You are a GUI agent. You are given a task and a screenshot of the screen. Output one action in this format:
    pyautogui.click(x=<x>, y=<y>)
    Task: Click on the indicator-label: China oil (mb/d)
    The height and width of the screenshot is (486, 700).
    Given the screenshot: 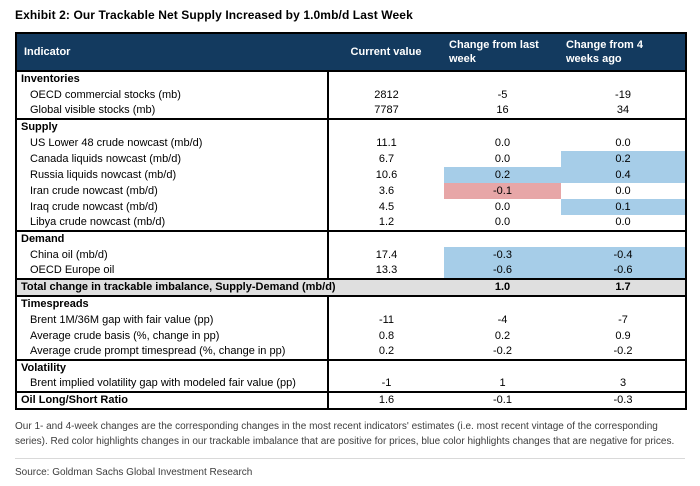 What is the action you would take?
    pyautogui.click(x=172, y=255)
    